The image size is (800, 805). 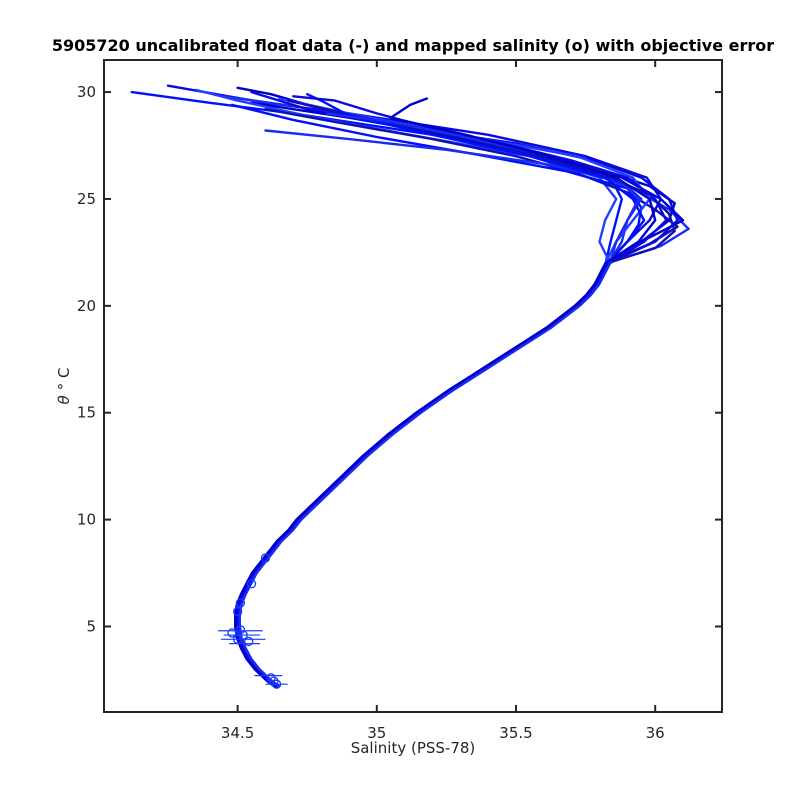 I want to click on x-tick-label: 35, so click(x=376, y=733).